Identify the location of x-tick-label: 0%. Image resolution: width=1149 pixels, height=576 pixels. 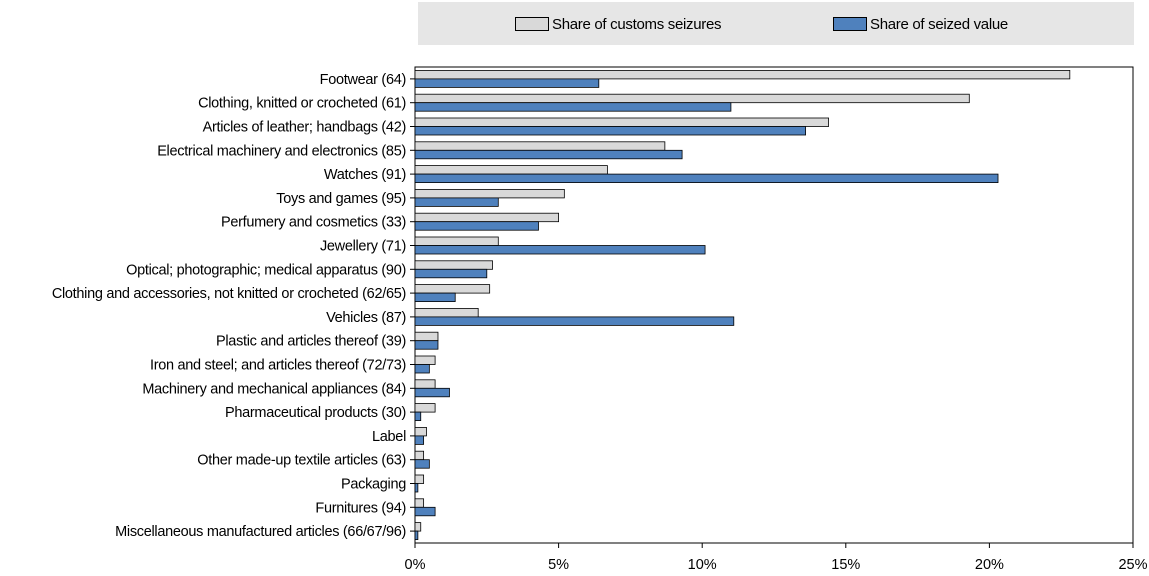
(415, 565).